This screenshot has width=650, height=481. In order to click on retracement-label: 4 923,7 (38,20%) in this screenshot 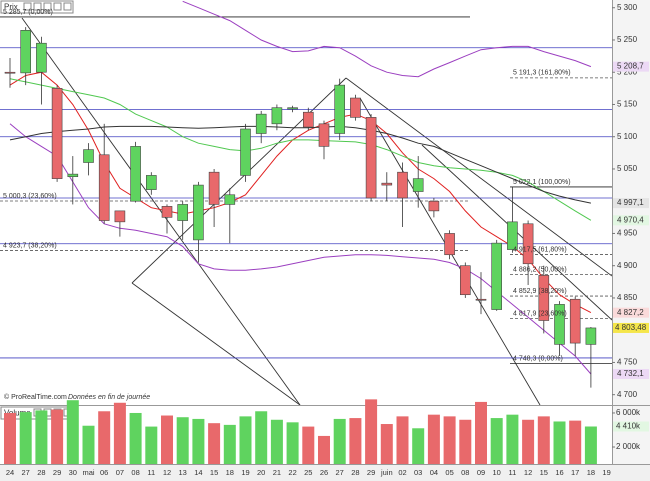, I will do `click(30, 245)`.